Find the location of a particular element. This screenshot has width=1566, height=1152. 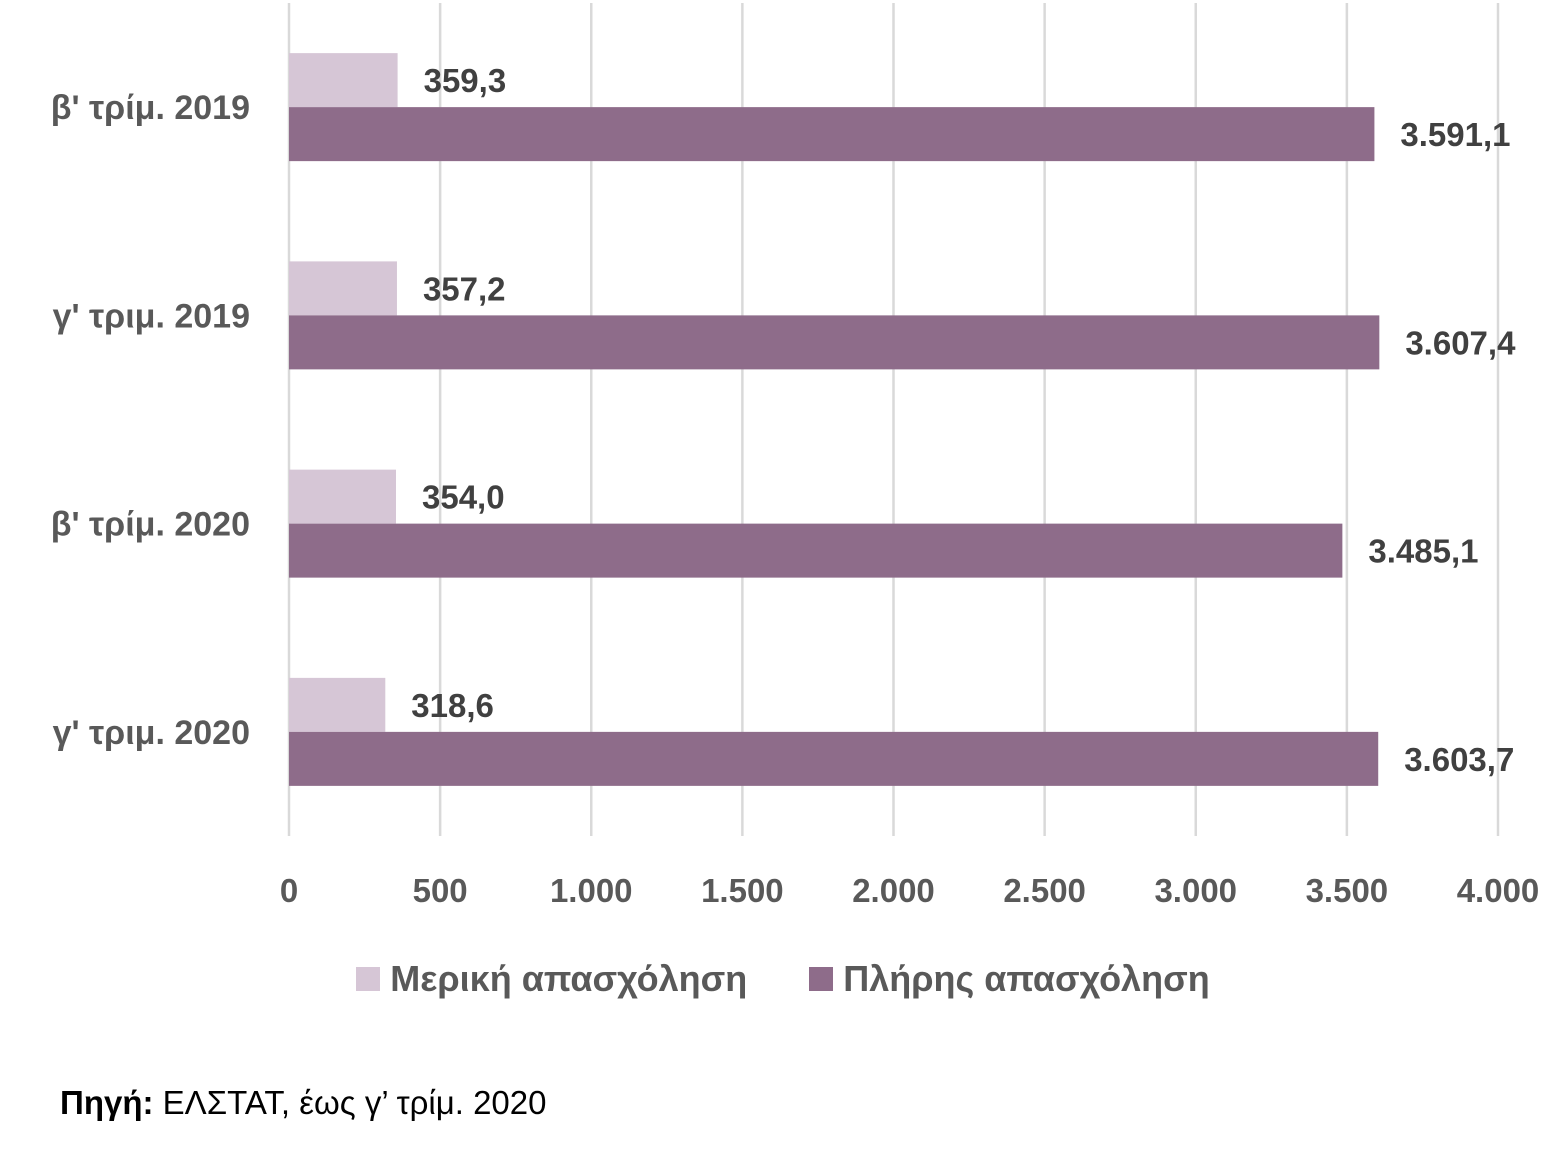

data-label: 3.607,4 is located at coordinates (1460, 342).